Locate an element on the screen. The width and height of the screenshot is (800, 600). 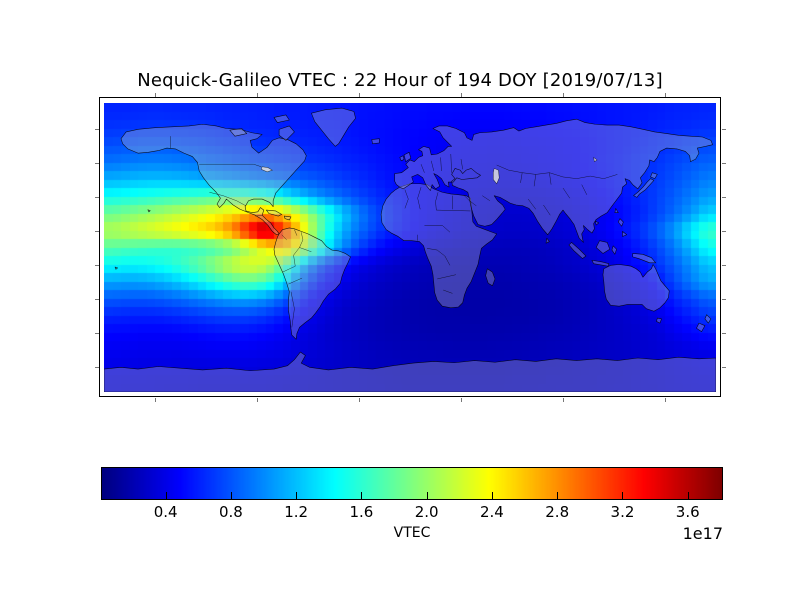
colorbar: 0.4 0.8 1.2 1.6 2.0 2.4 2.8 3.2 3.6 VTEC 1e17 is located at coordinates (412, 509).